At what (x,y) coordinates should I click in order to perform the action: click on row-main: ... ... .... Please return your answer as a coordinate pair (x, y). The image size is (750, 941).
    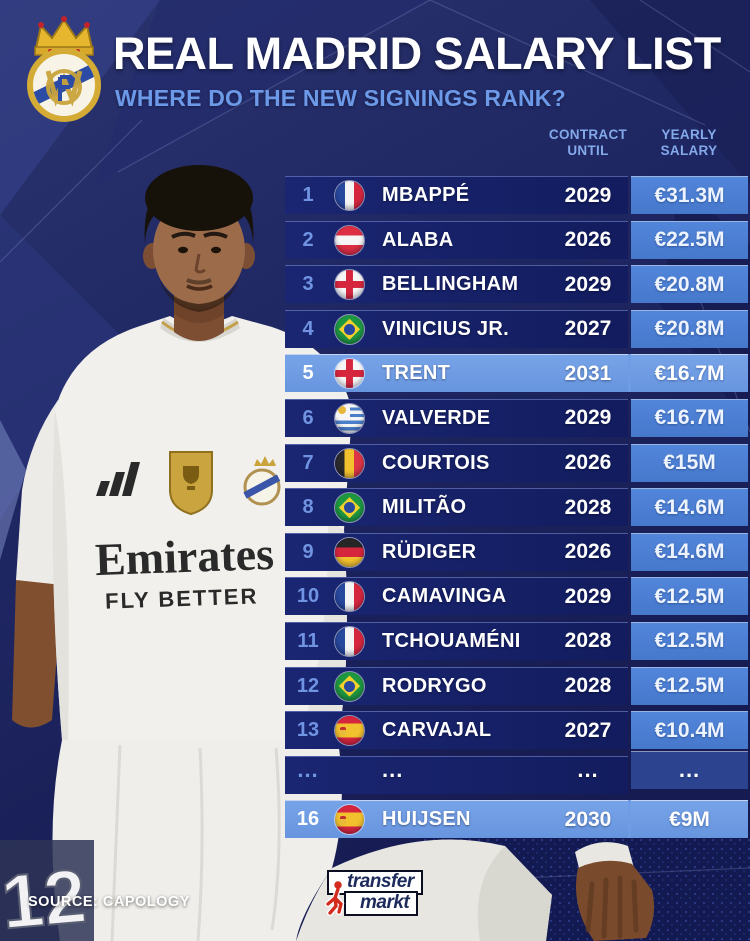
    Looking at the image, I should click on (456, 774).